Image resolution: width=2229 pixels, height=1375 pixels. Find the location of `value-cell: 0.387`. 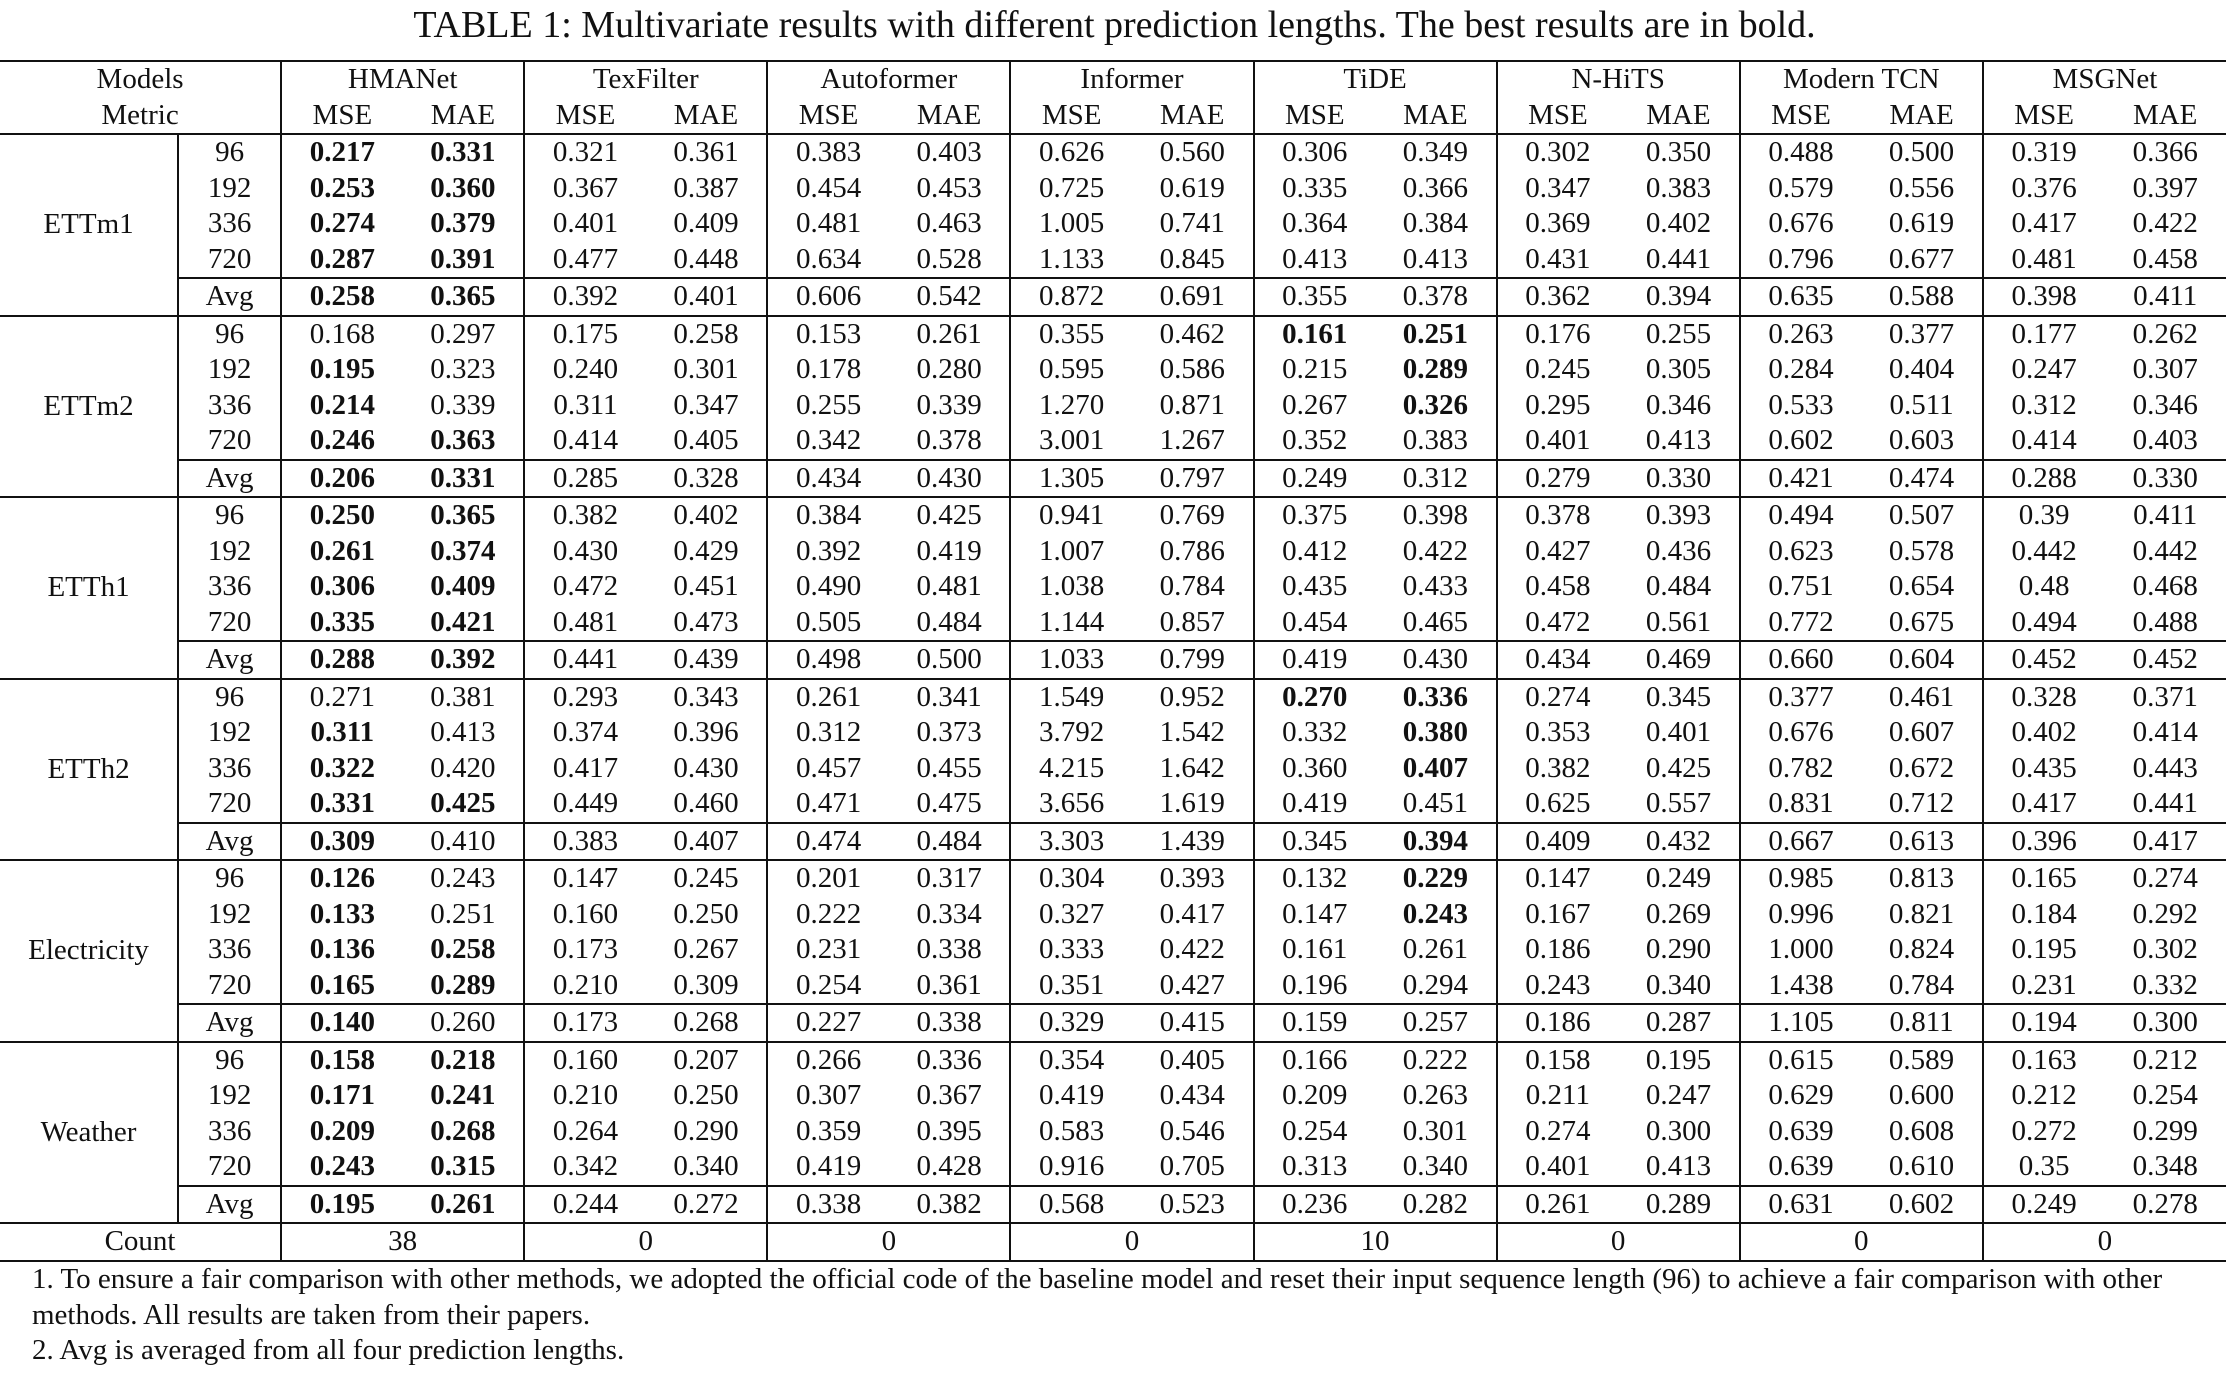

value-cell: 0.387 is located at coordinates (707, 188).